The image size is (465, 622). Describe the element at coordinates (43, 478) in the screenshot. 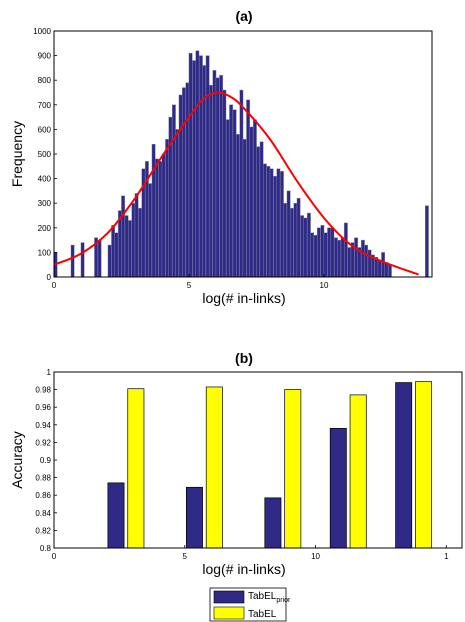

I see `y-tick-label: 0.88` at that location.